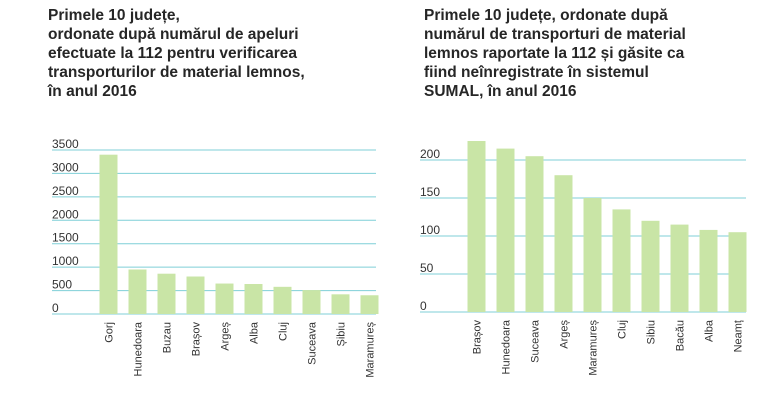  What do you see at coordinates (536, 72) in the screenshot?
I see `title-line: fiind neînregistrate în sistemul` at bounding box center [536, 72].